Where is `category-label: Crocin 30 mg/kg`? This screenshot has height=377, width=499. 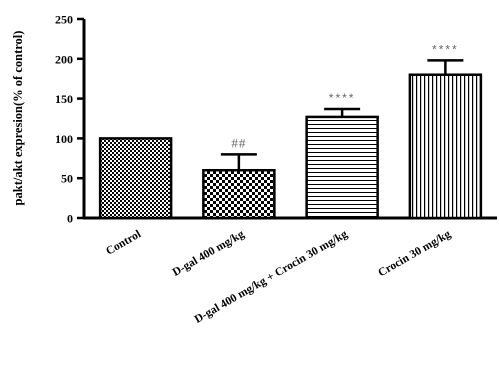
category-label: Crocin 30 mg/kg is located at coordinates (414, 253).